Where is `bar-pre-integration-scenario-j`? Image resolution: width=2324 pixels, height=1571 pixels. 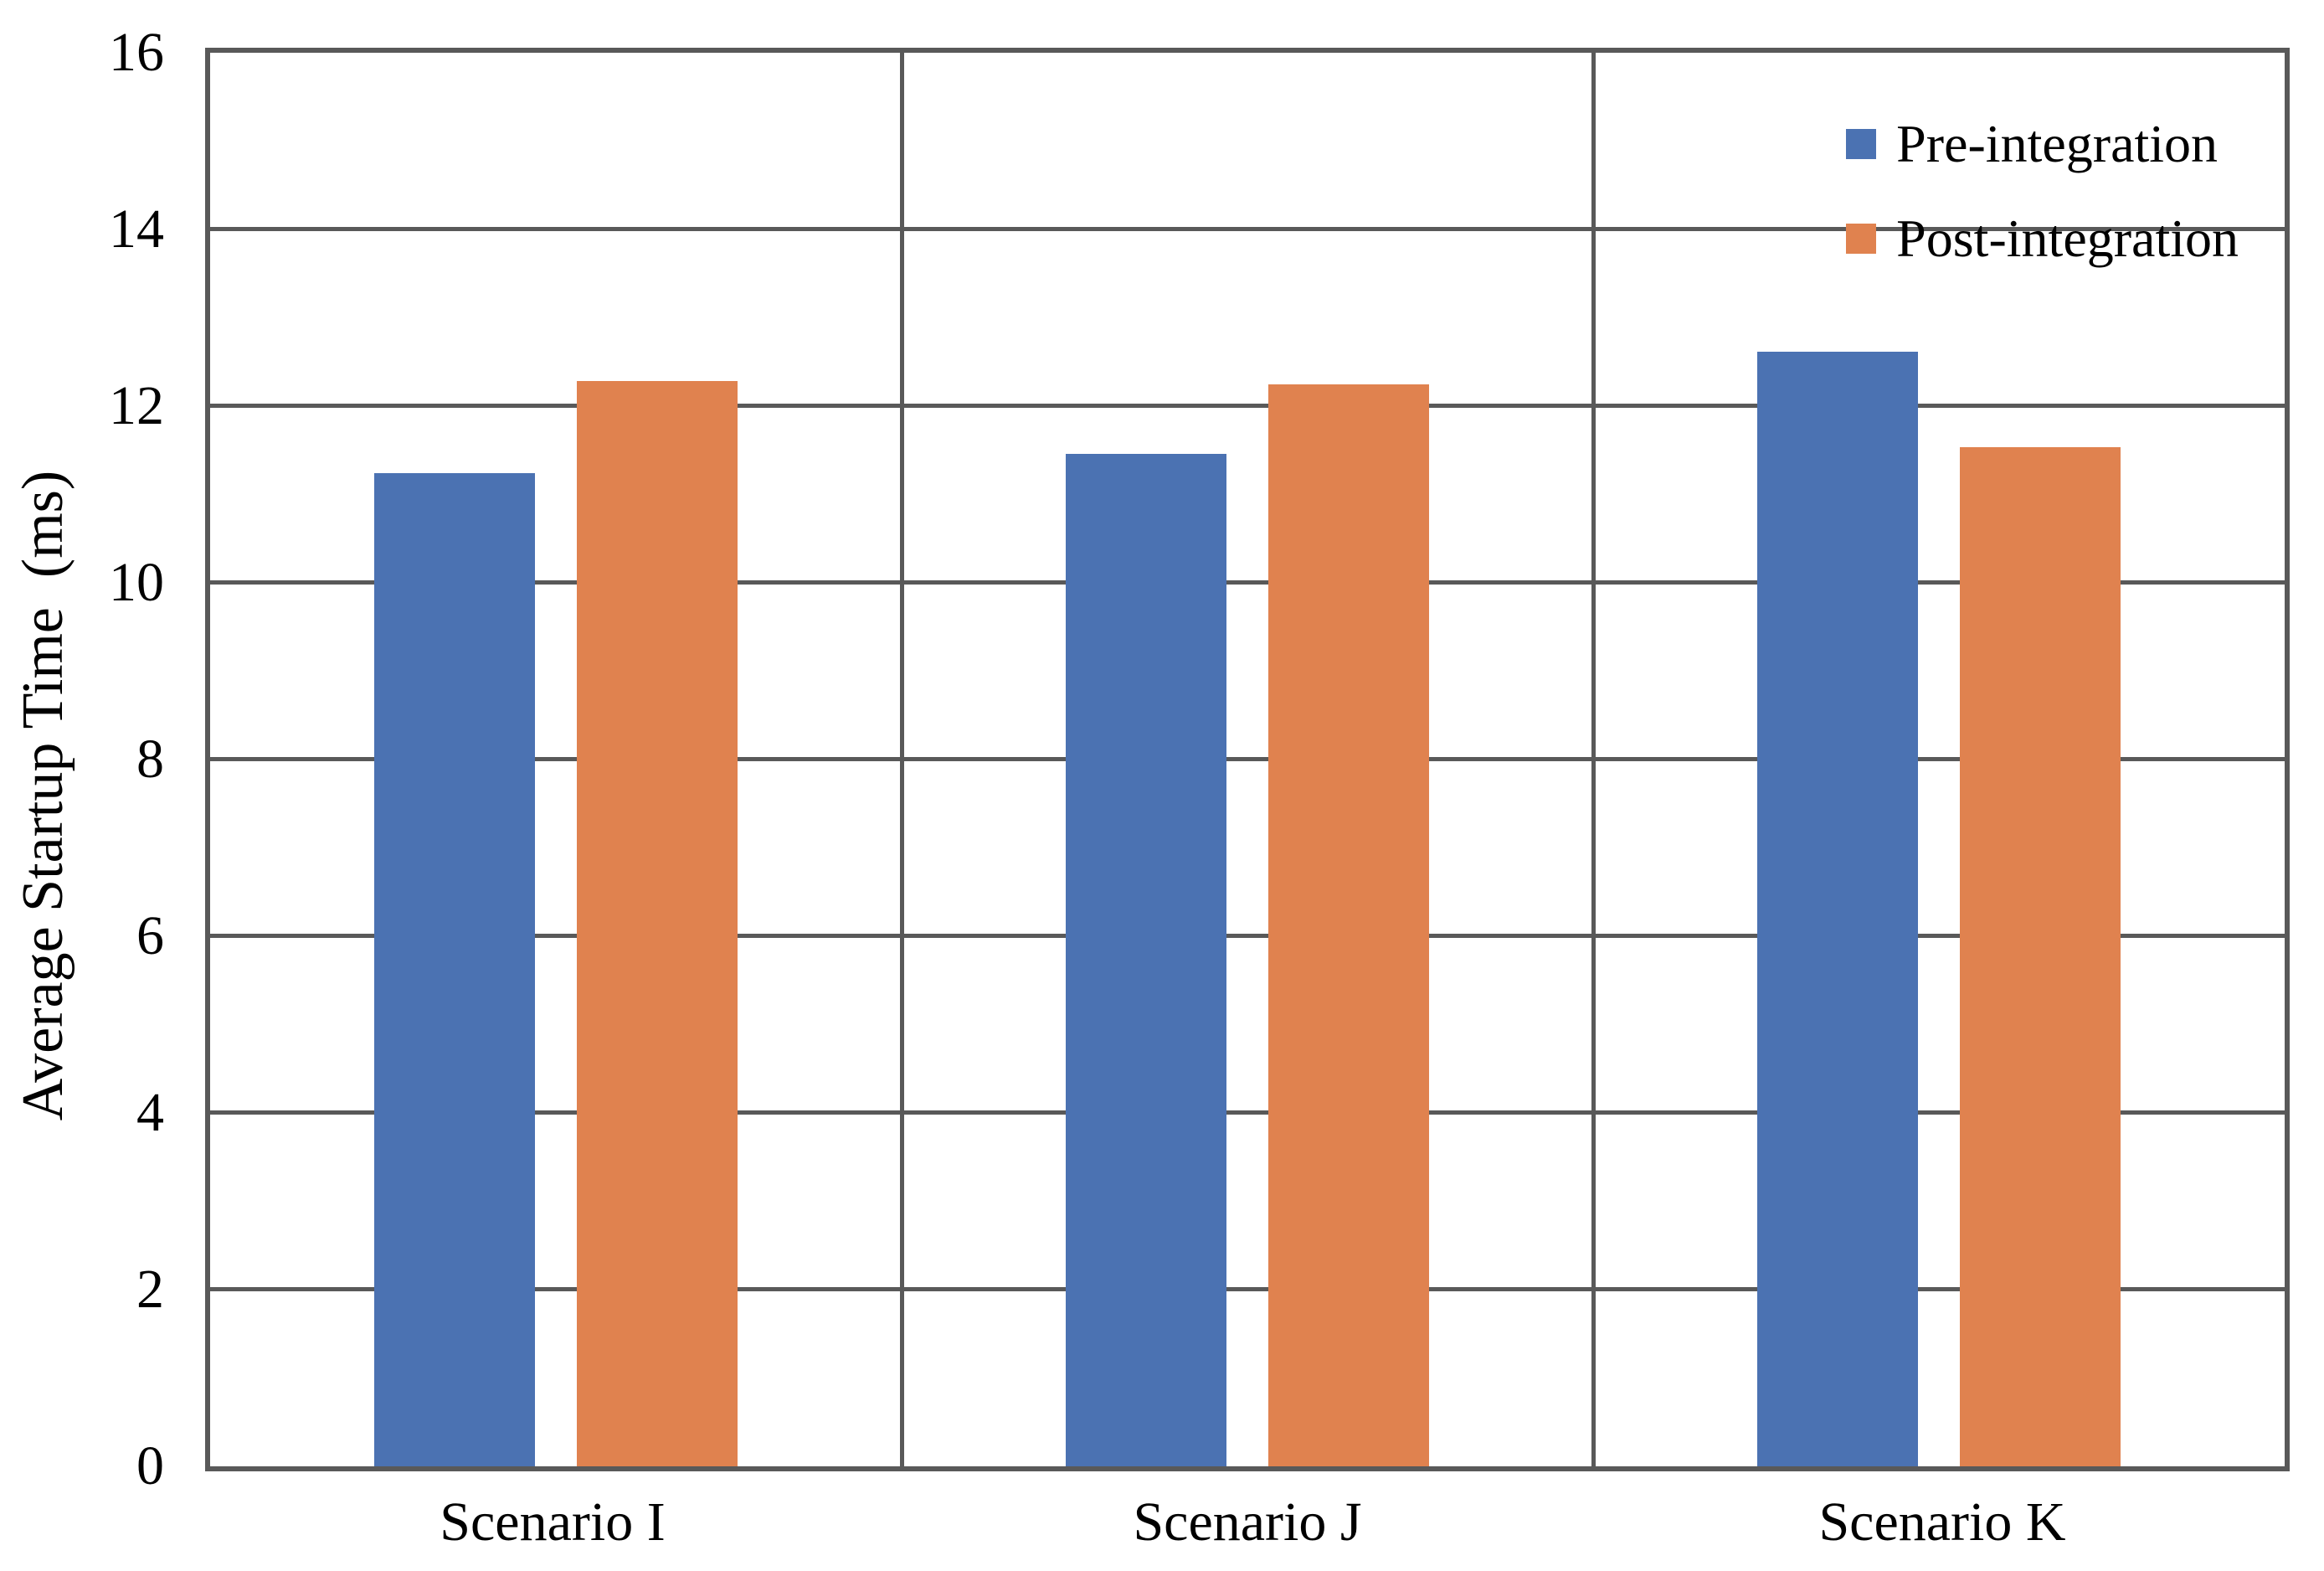
bar-pre-integration-scenario-j is located at coordinates (1146, 959).